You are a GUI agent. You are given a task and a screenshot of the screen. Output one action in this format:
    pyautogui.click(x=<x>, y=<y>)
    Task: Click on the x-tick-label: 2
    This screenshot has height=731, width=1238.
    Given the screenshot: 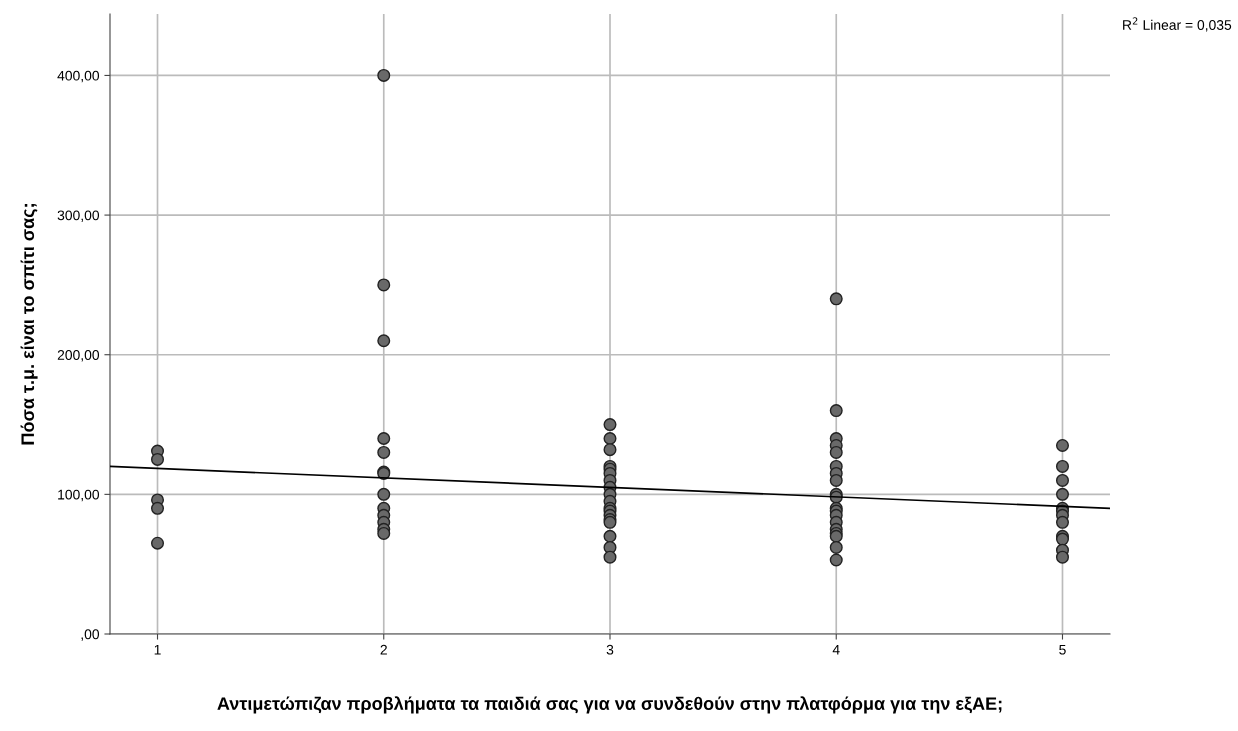 What is the action you would take?
    pyautogui.click(x=383, y=649)
    